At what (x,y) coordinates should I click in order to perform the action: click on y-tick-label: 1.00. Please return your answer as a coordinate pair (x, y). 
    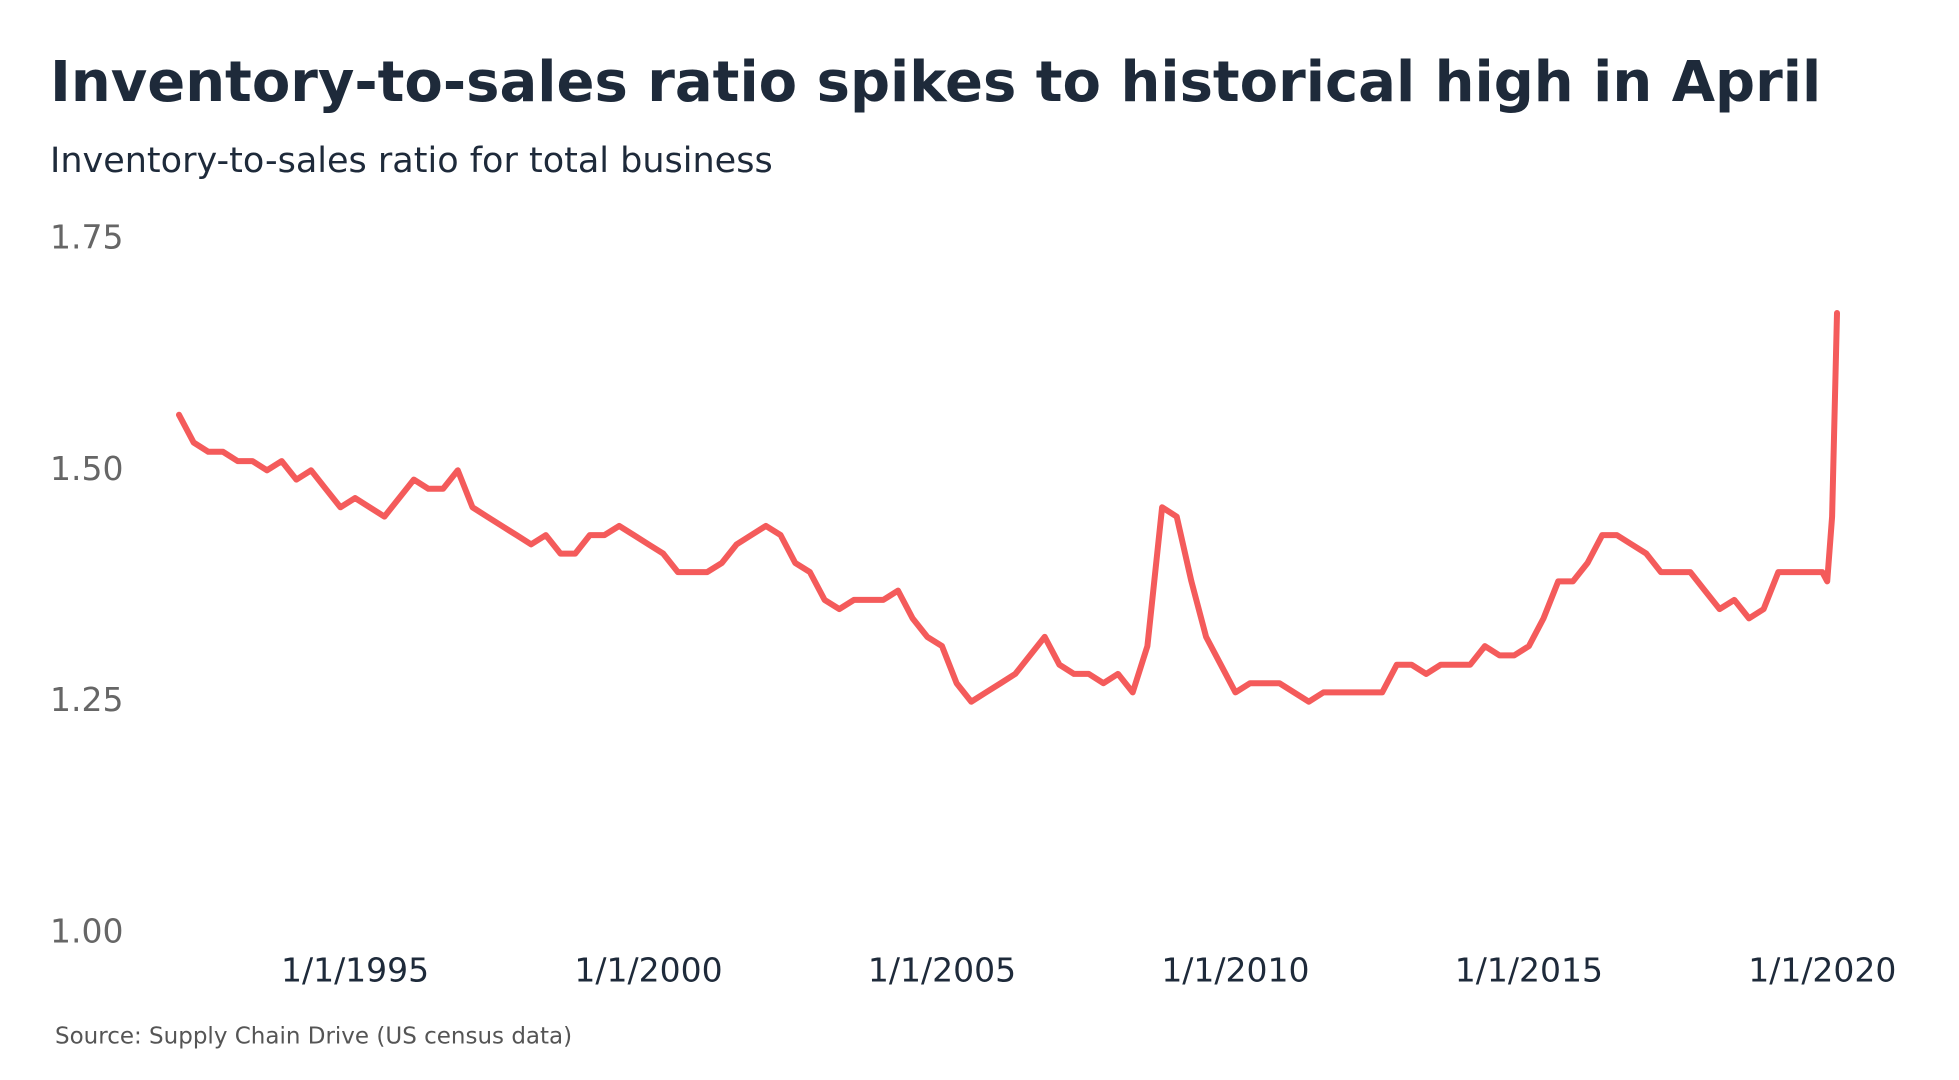
    Looking at the image, I should click on (86, 931).